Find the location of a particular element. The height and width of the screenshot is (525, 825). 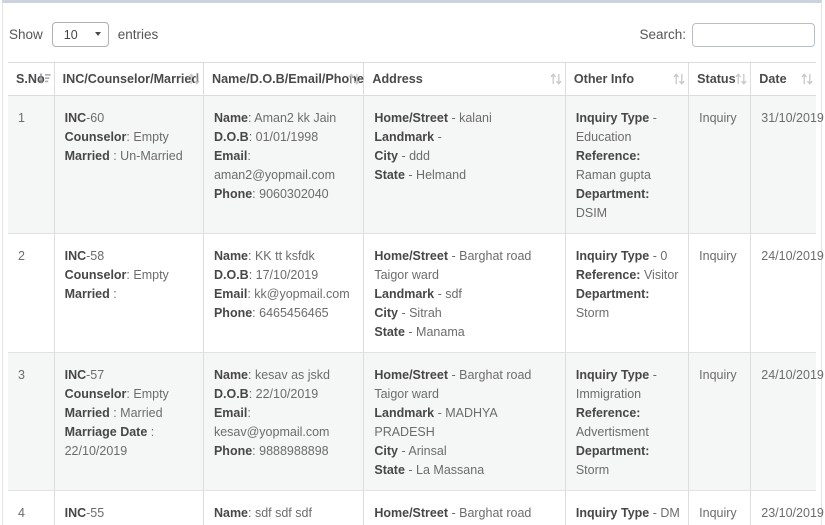

cell-sno: 4 is located at coordinates (31, 508).